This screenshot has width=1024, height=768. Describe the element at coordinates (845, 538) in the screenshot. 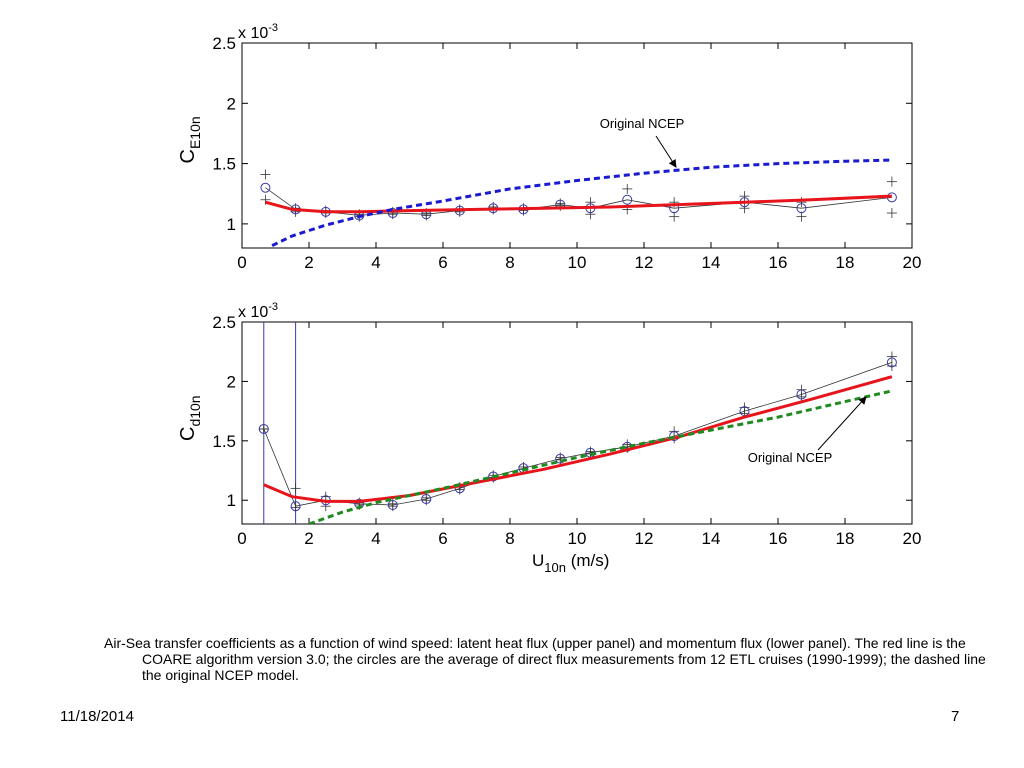

I see `lower-x-tick-label: 18` at that location.